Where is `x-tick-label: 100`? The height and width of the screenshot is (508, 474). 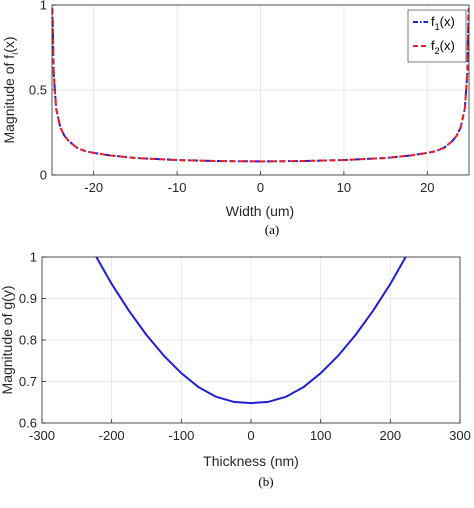
x-tick-label: 100 is located at coordinates (321, 435).